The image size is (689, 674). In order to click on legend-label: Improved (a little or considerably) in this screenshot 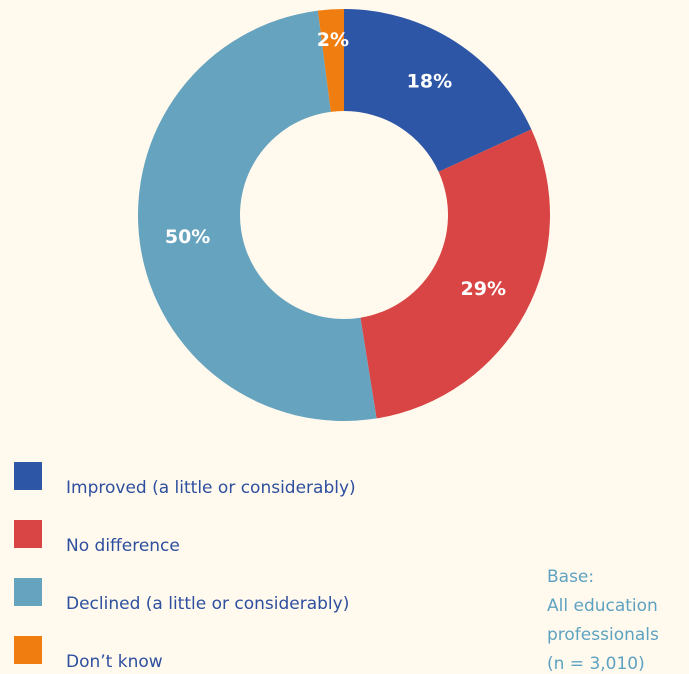, I will do `click(211, 488)`.